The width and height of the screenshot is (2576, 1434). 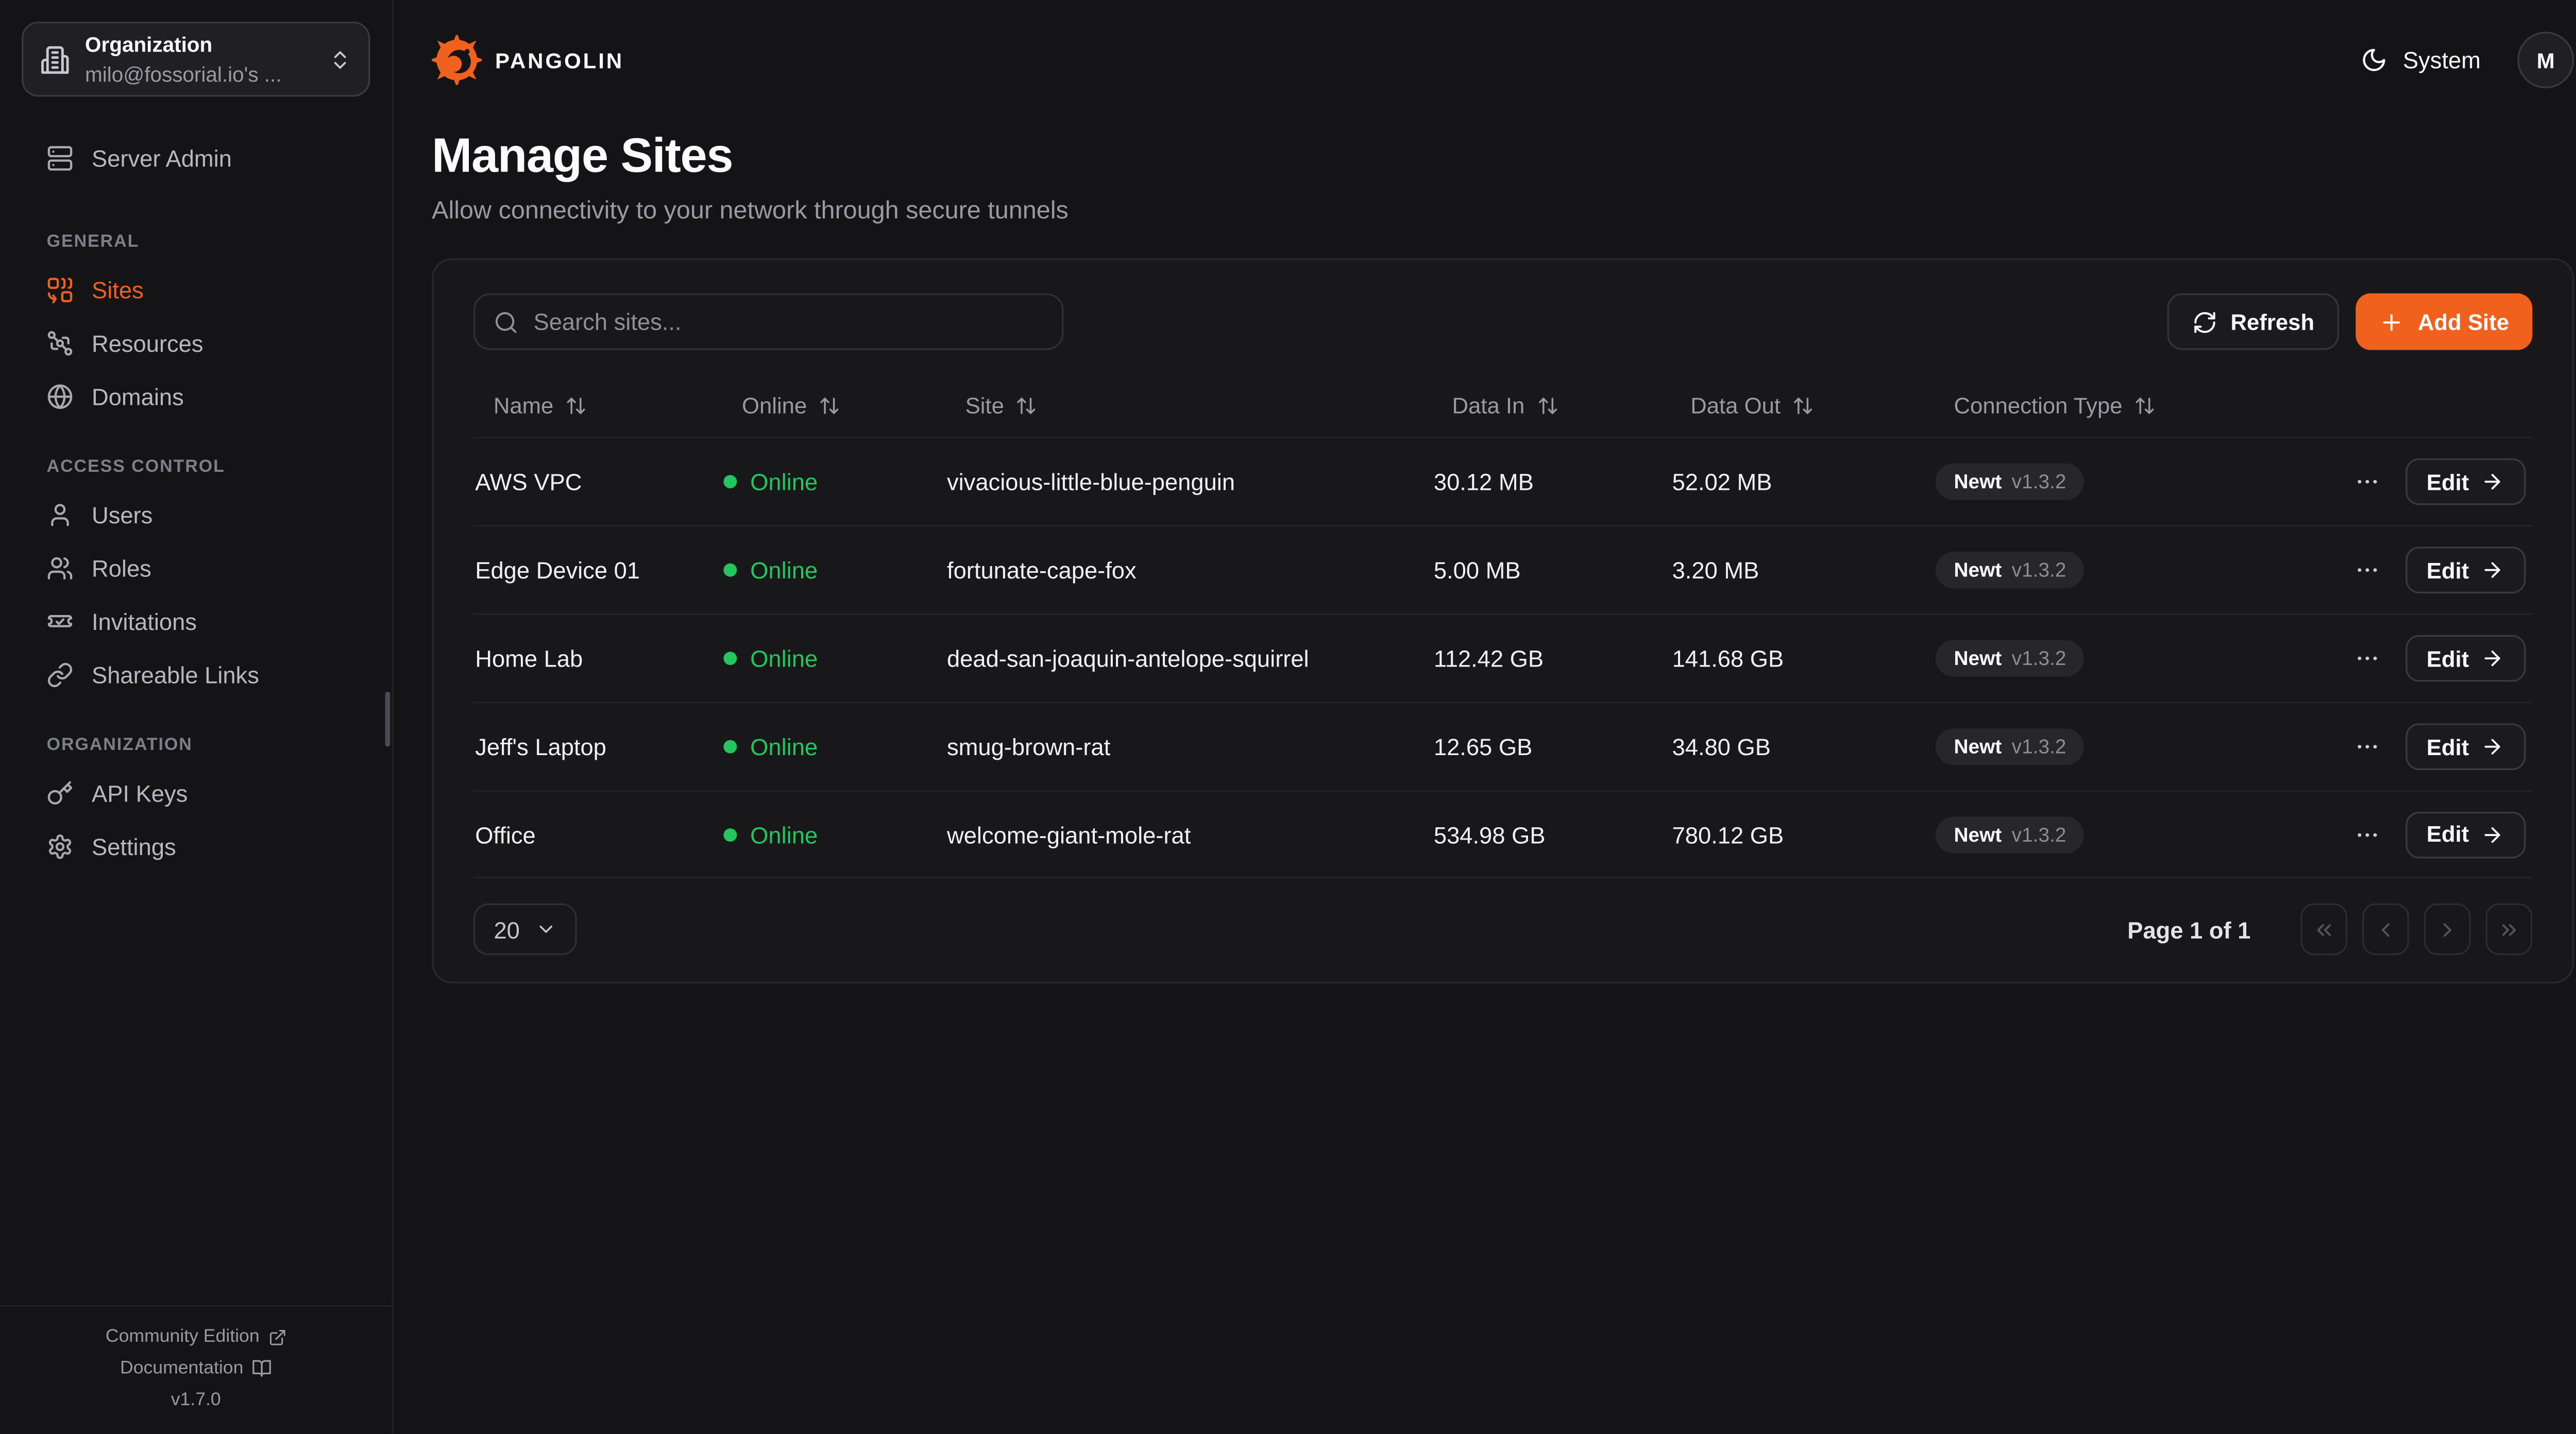 I want to click on sidebar-item-label: Users, so click(x=122, y=515).